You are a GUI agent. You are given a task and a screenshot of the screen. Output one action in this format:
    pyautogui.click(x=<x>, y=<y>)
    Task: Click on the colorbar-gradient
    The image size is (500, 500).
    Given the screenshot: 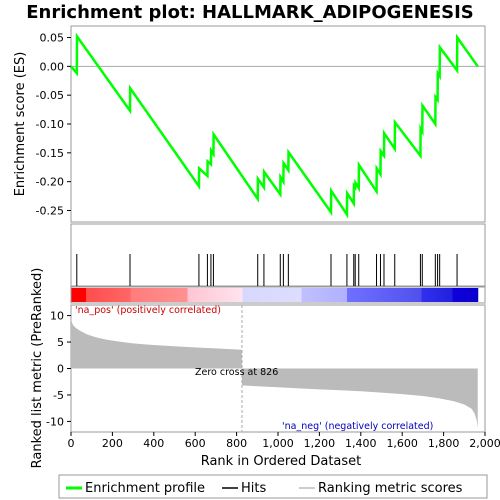 What is the action you would take?
    pyautogui.click(x=275, y=295)
    